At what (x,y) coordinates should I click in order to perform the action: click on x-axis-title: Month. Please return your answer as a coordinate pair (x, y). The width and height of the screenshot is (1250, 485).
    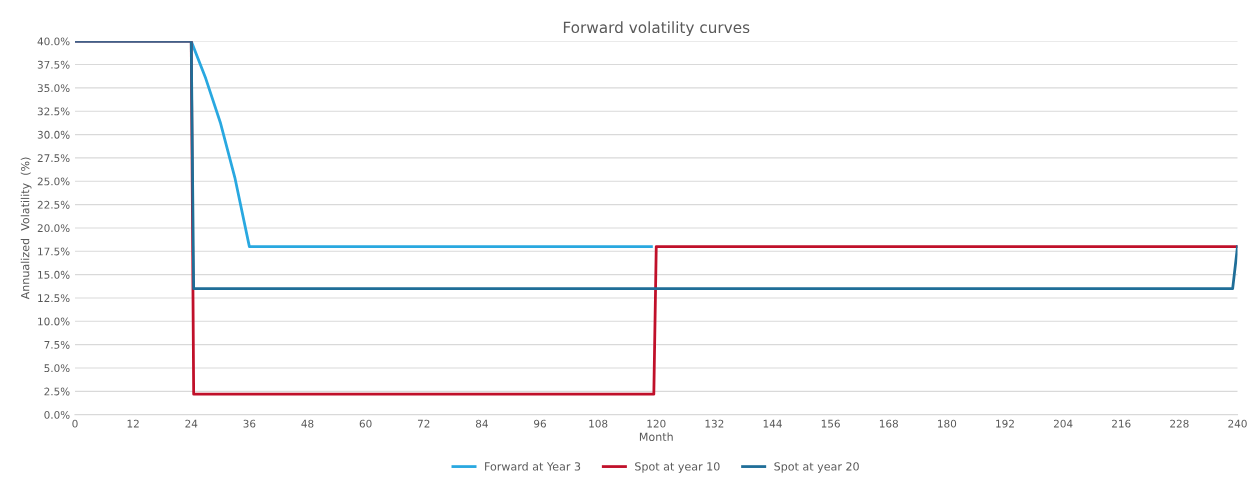
    Looking at the image, I should click on (656, 436).